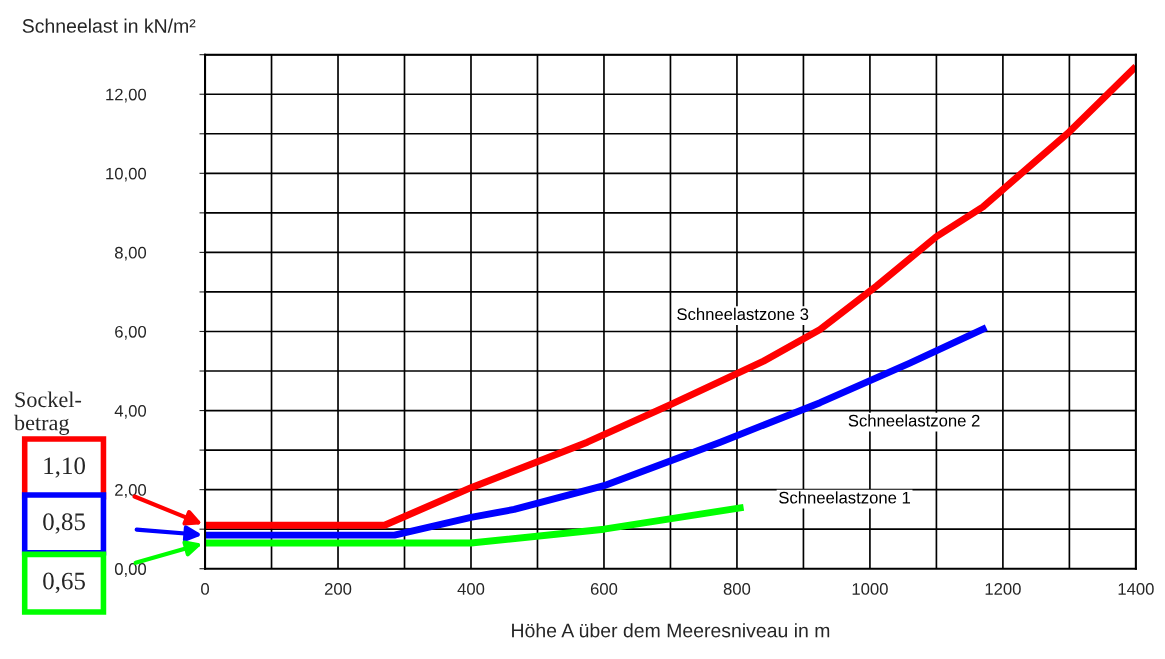 Image resolution: width=1165 pixels, height=659 pixels. I want to click on x-tick-label: 600, so click(604, 589).